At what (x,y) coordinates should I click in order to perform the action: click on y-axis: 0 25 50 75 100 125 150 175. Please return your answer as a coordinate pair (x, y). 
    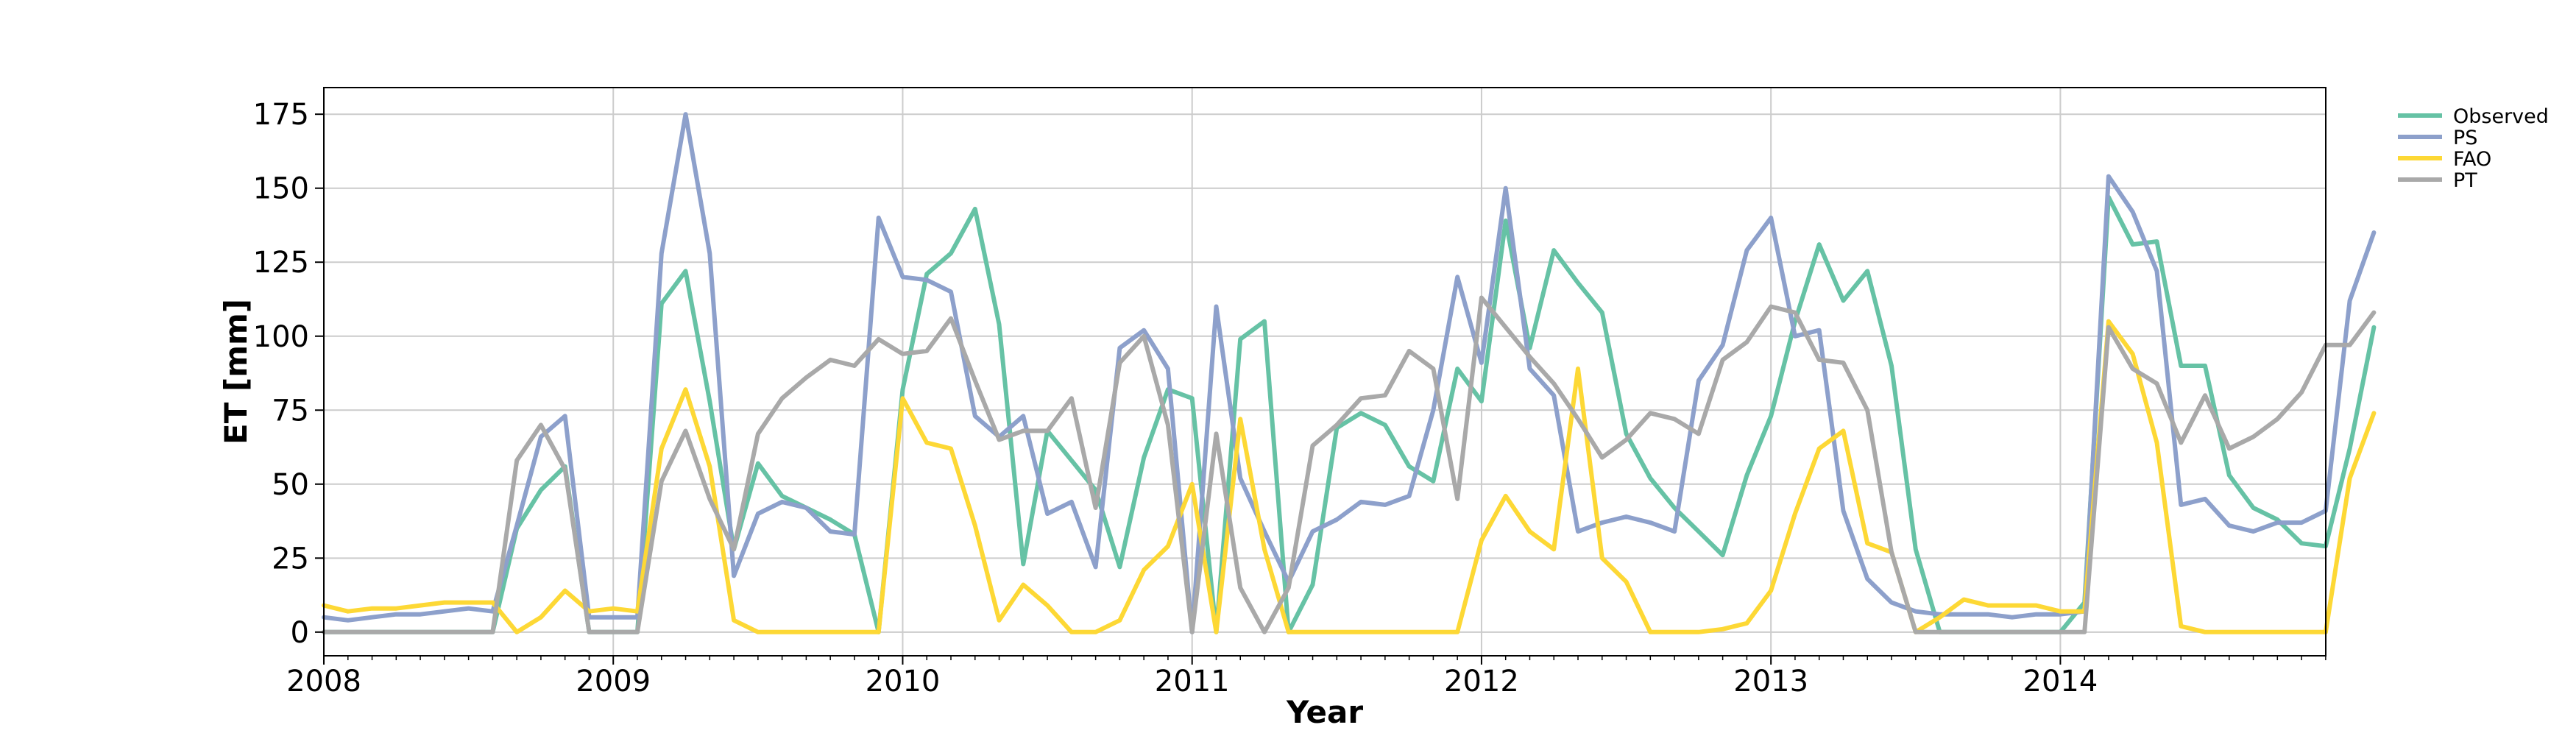
    Looking at the image, I should click on (288, 374).